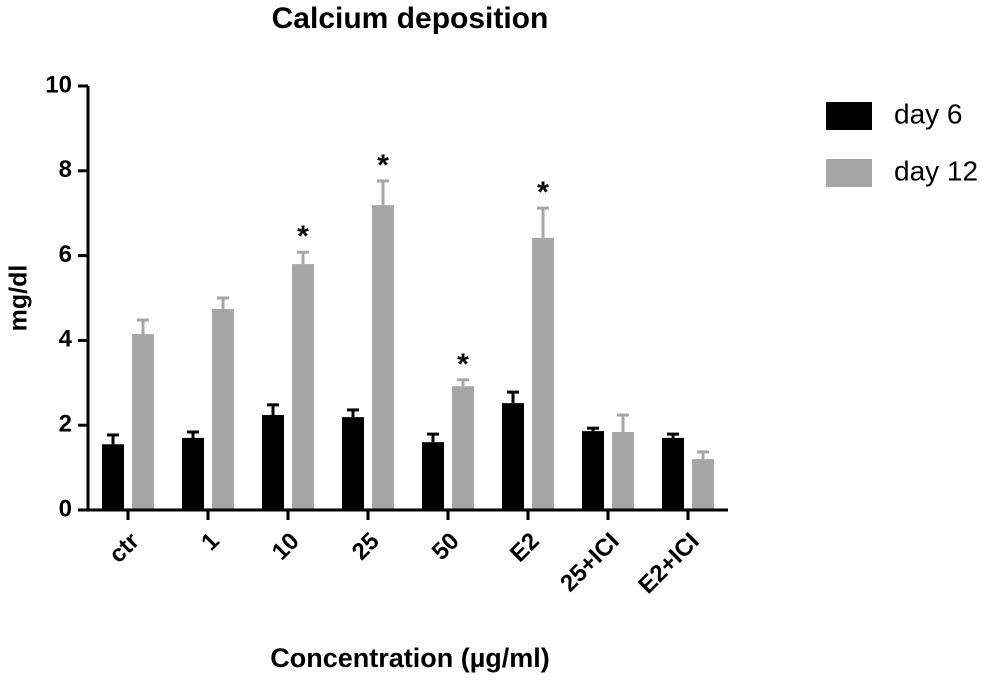 This screenshot has height=682, width=1000. I want to click on legend-label: day 6, so click(928, 113).